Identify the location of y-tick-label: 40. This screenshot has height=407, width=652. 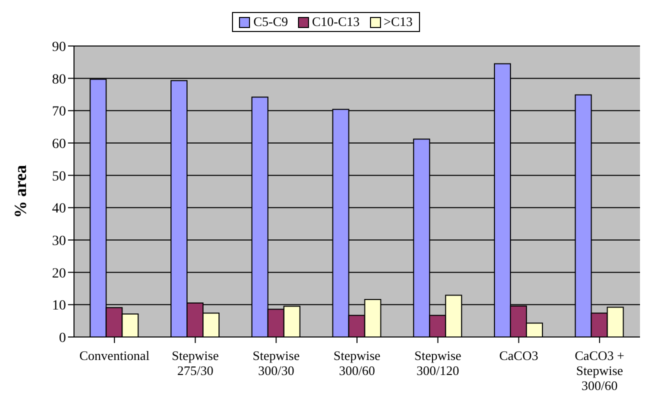
(59, 209).